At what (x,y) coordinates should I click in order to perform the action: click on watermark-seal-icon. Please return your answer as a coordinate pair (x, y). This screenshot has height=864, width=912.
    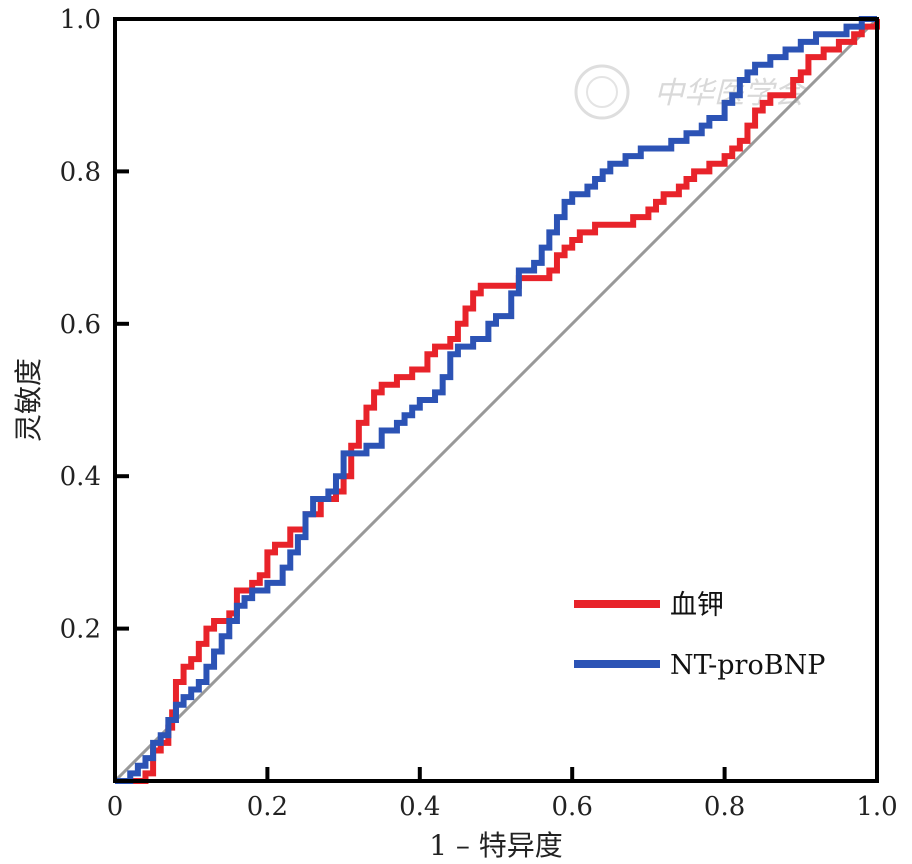
    Looking at the image, I should click on (602, 92).